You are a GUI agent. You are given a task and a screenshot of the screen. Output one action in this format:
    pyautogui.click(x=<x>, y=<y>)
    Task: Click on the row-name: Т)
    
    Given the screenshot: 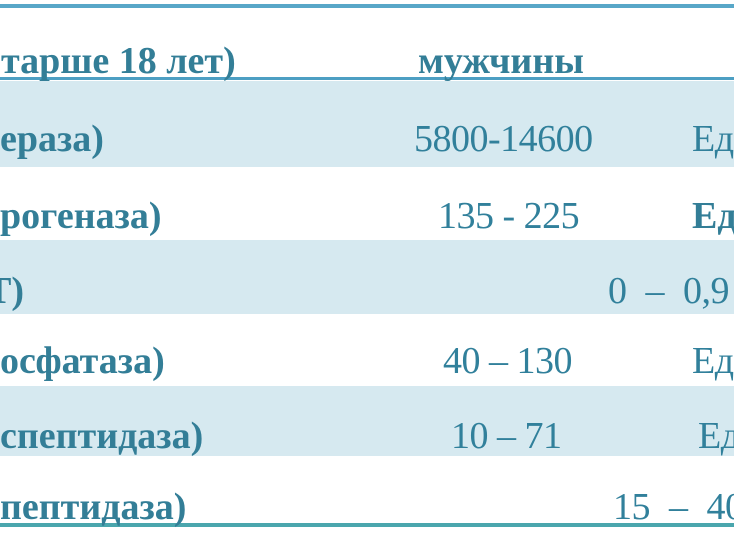 What is the action you would take?
    pyautogui.click(x=12, y=291)
    